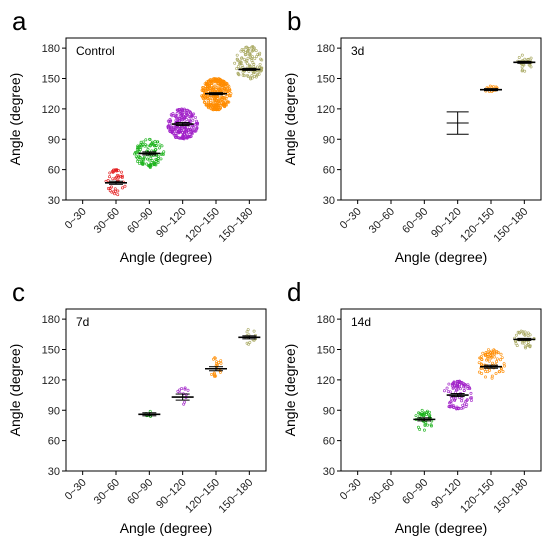  Describe the element at coordinates (115, 182) in the screenshot. I see `series-30~60` at that location.